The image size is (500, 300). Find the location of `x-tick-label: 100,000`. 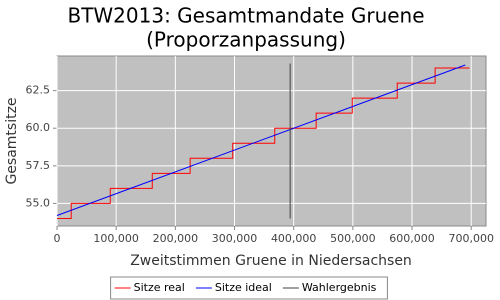

x-tick-label: 100,000 is located at coordinates (116, 238).